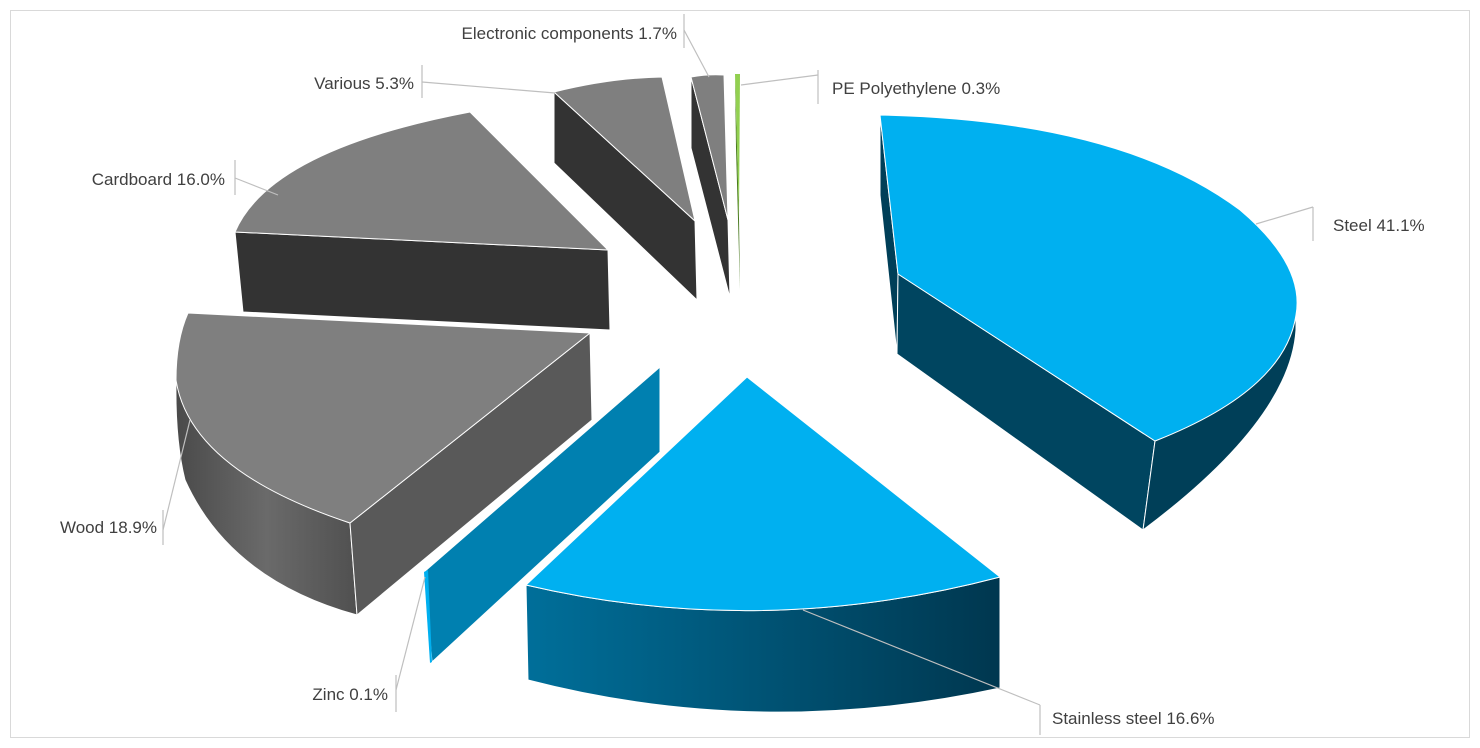 The height and width of the screenshot is (748, 1480). I want to click on leader-line-various, so click(488, 87).